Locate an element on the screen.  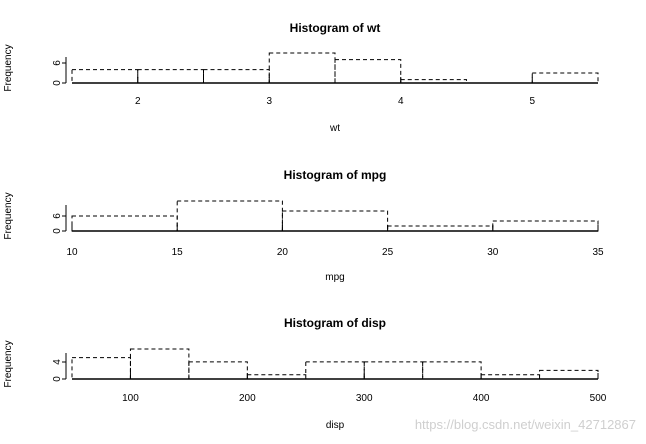
x-axis-label: mpg is located at coordinates (334, 277).